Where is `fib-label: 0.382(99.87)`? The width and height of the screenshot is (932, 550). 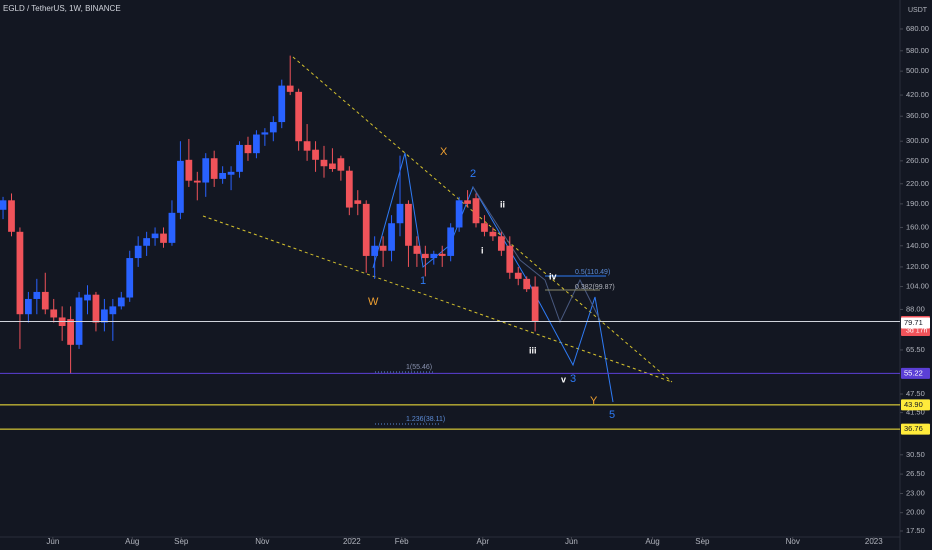
fib-label: 0.382(99.87) is located at coordinates (595, 287).